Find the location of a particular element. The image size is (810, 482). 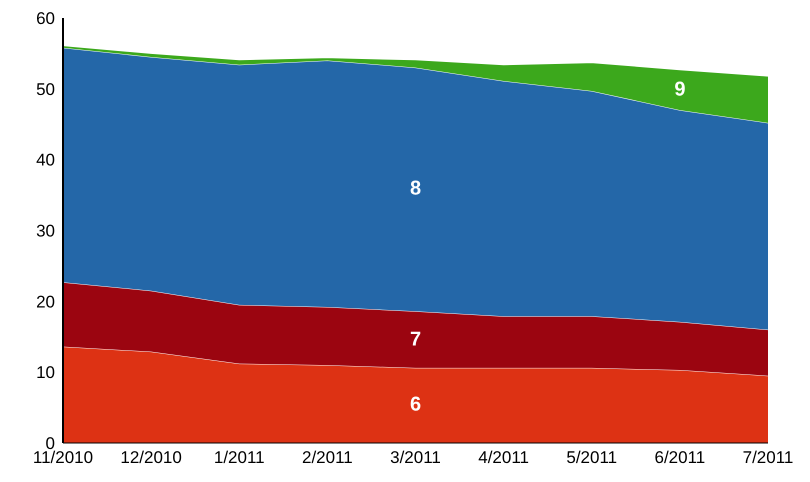

y-tick-label: 60 is located at coordinates (45, 18).